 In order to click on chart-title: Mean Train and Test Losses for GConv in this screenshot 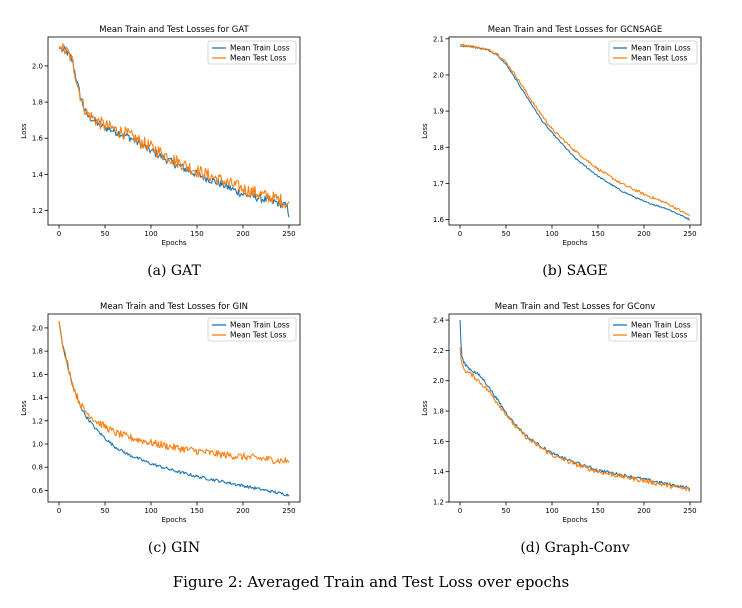, I will do `click(575, 307)`.